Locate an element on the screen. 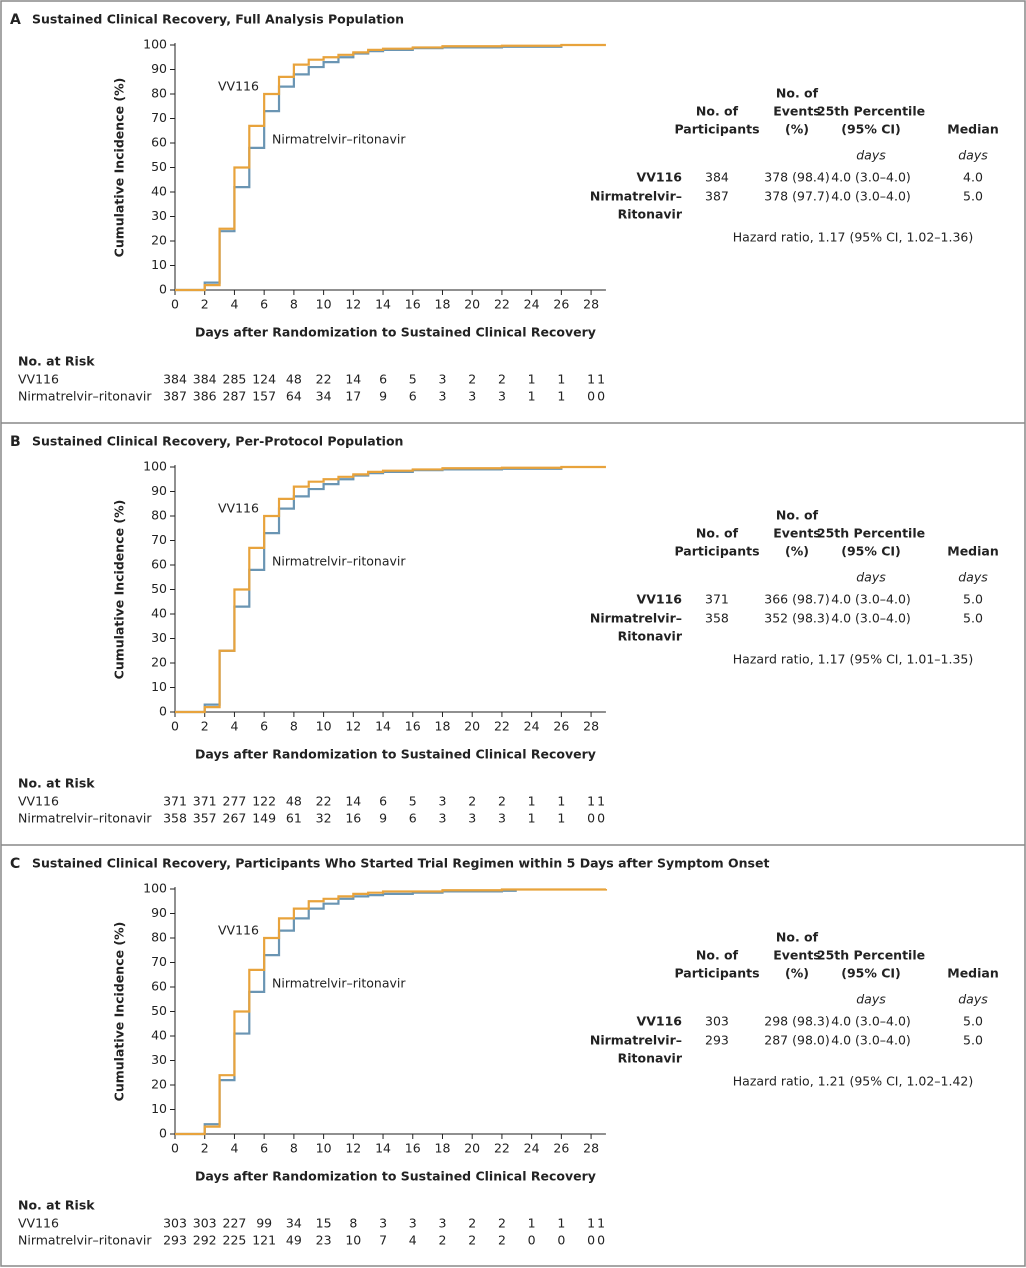  x-tick-label: 4 is located at coordinates (234, 1148).